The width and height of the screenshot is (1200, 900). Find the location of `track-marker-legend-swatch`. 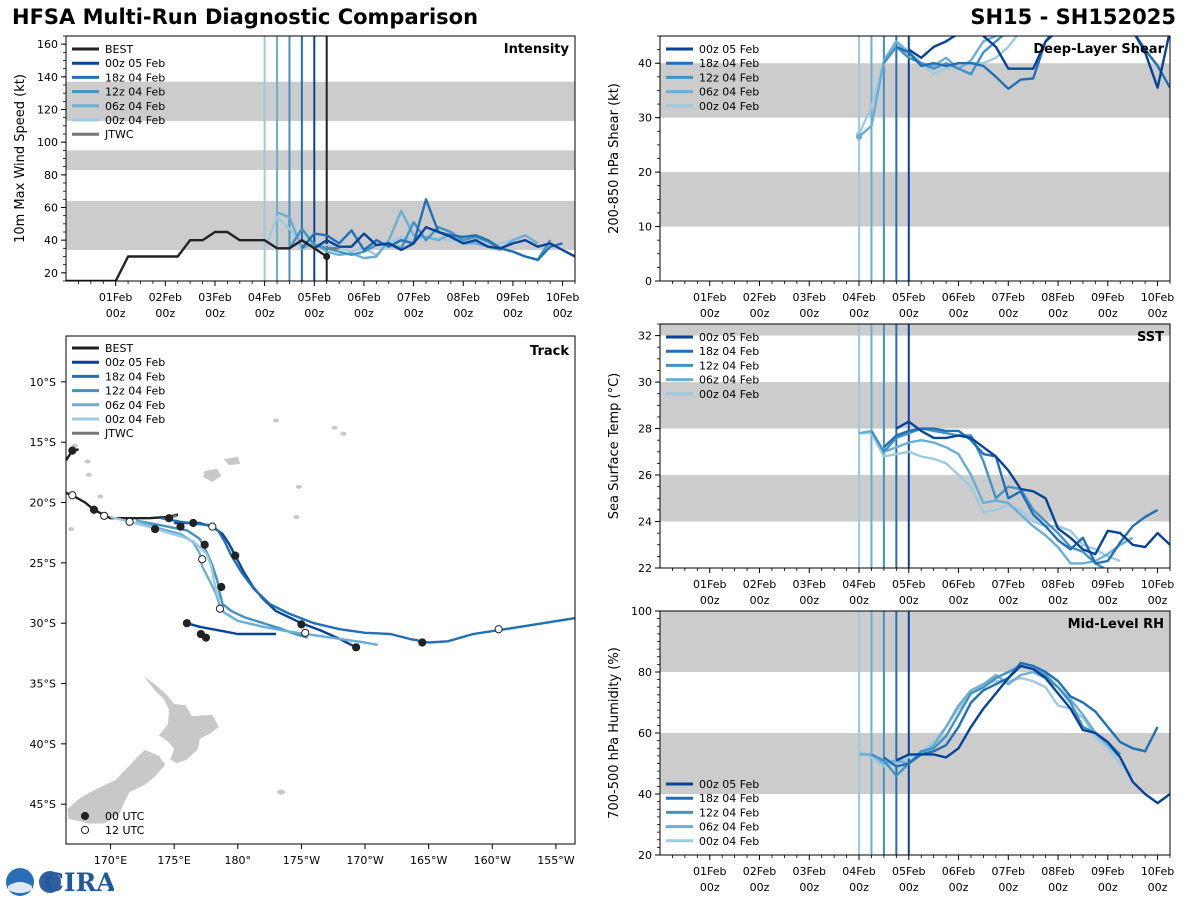

track-marker-legend-swatch is located at coordinates (85, 830).